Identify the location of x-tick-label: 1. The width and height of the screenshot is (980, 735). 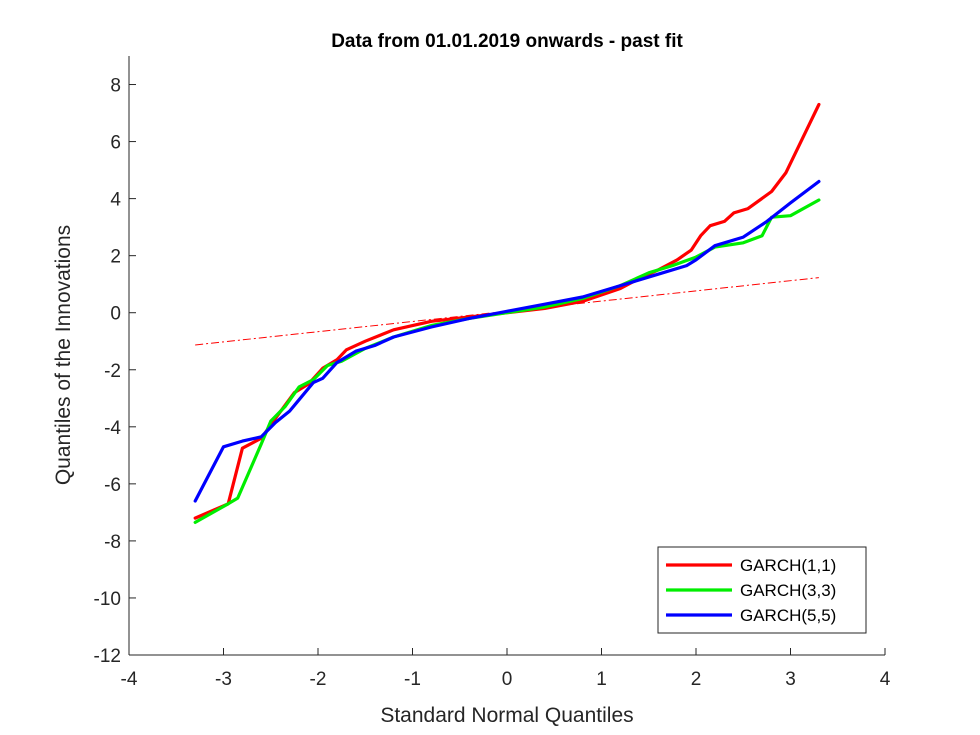
(601, 679).